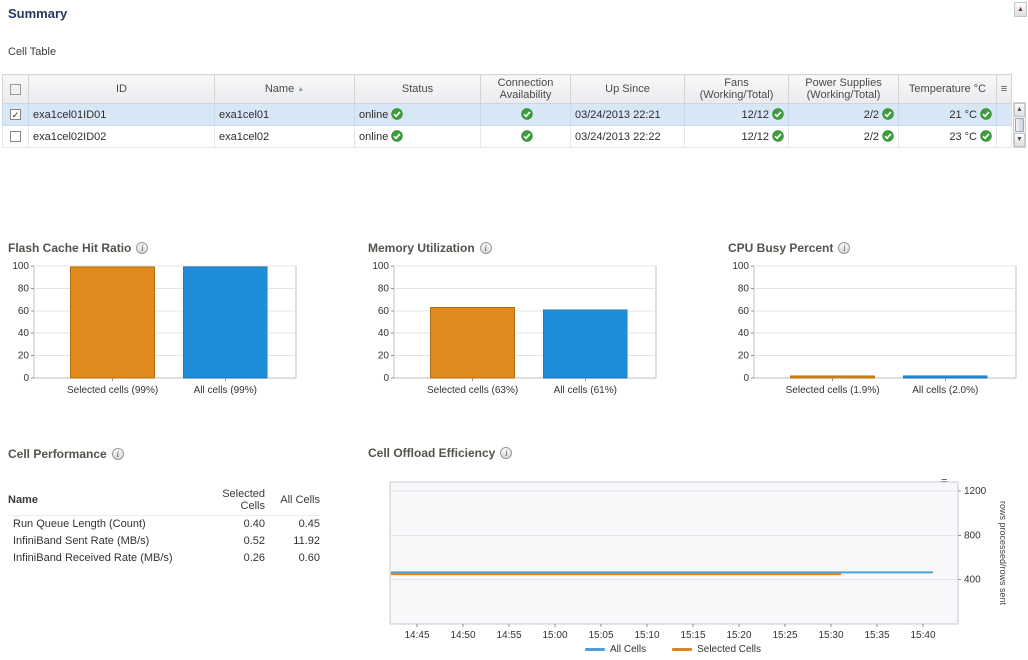 Image resolution: width=1028 pixels, height=660 pixels. I want to click on select-all-checkbox, so click(15, 89).